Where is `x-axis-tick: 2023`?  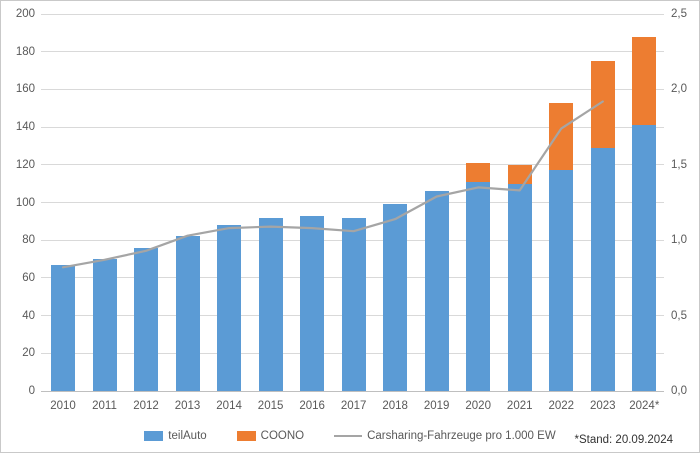 x-axis-tick: 2023 is located at coordinates (602, 406).